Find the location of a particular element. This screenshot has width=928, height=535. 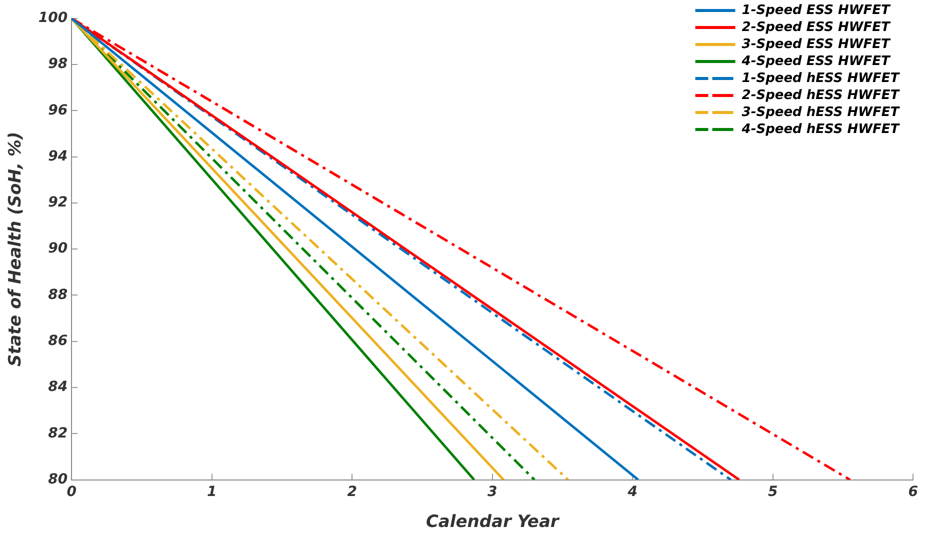

y-tick-label: 96 is located at coordinates (58, 110).